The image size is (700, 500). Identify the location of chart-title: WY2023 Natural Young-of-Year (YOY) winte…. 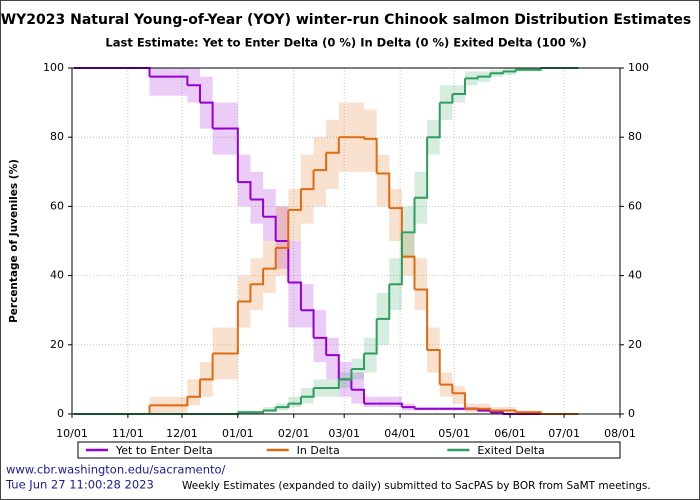
(346, 20).